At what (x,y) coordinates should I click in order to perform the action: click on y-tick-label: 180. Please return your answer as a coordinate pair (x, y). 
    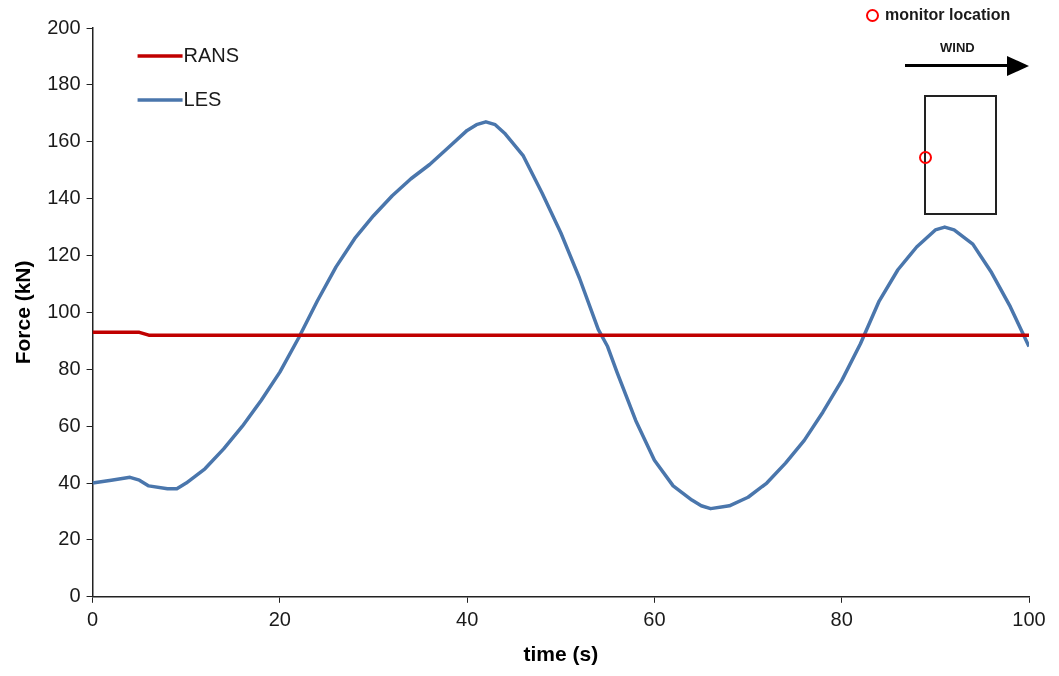
    Looking at the image, I should click on (64, 83).